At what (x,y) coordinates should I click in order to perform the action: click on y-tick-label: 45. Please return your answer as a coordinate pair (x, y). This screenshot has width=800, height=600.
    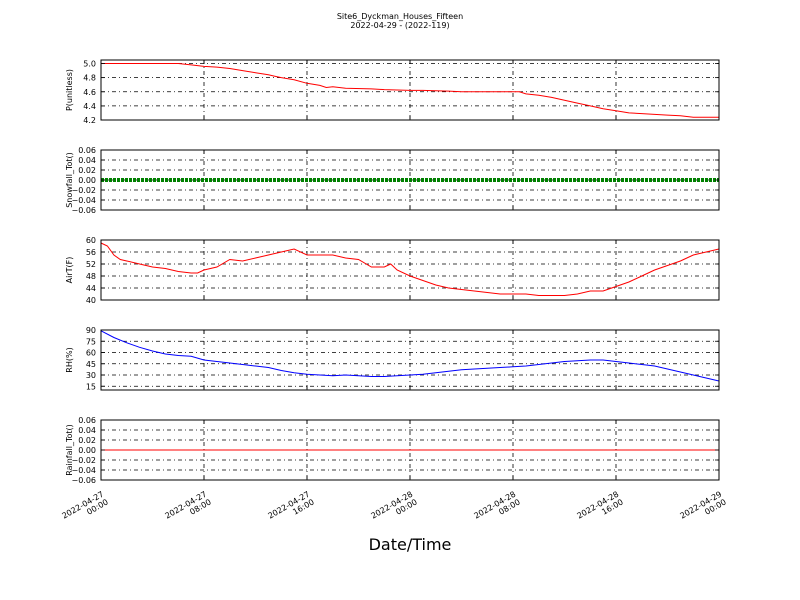
    Looking at the image, I should click on (91, 364).